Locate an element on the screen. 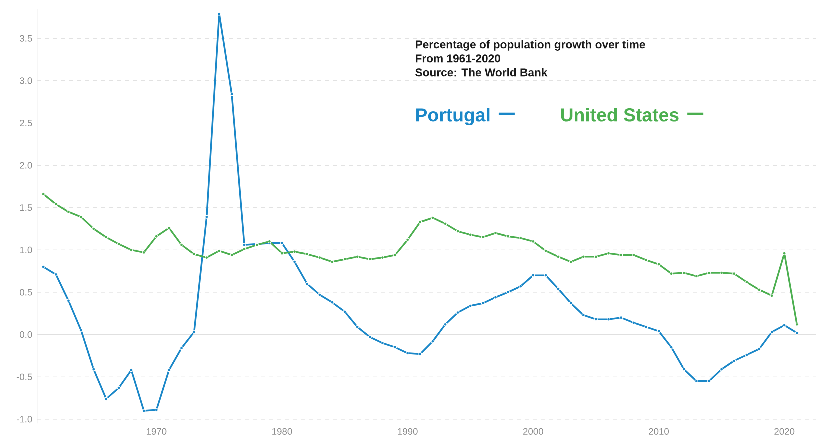 The height and width of the screenshot is (441, 817). y-tick-label: -0.5 is located at coordinates (24, 377).